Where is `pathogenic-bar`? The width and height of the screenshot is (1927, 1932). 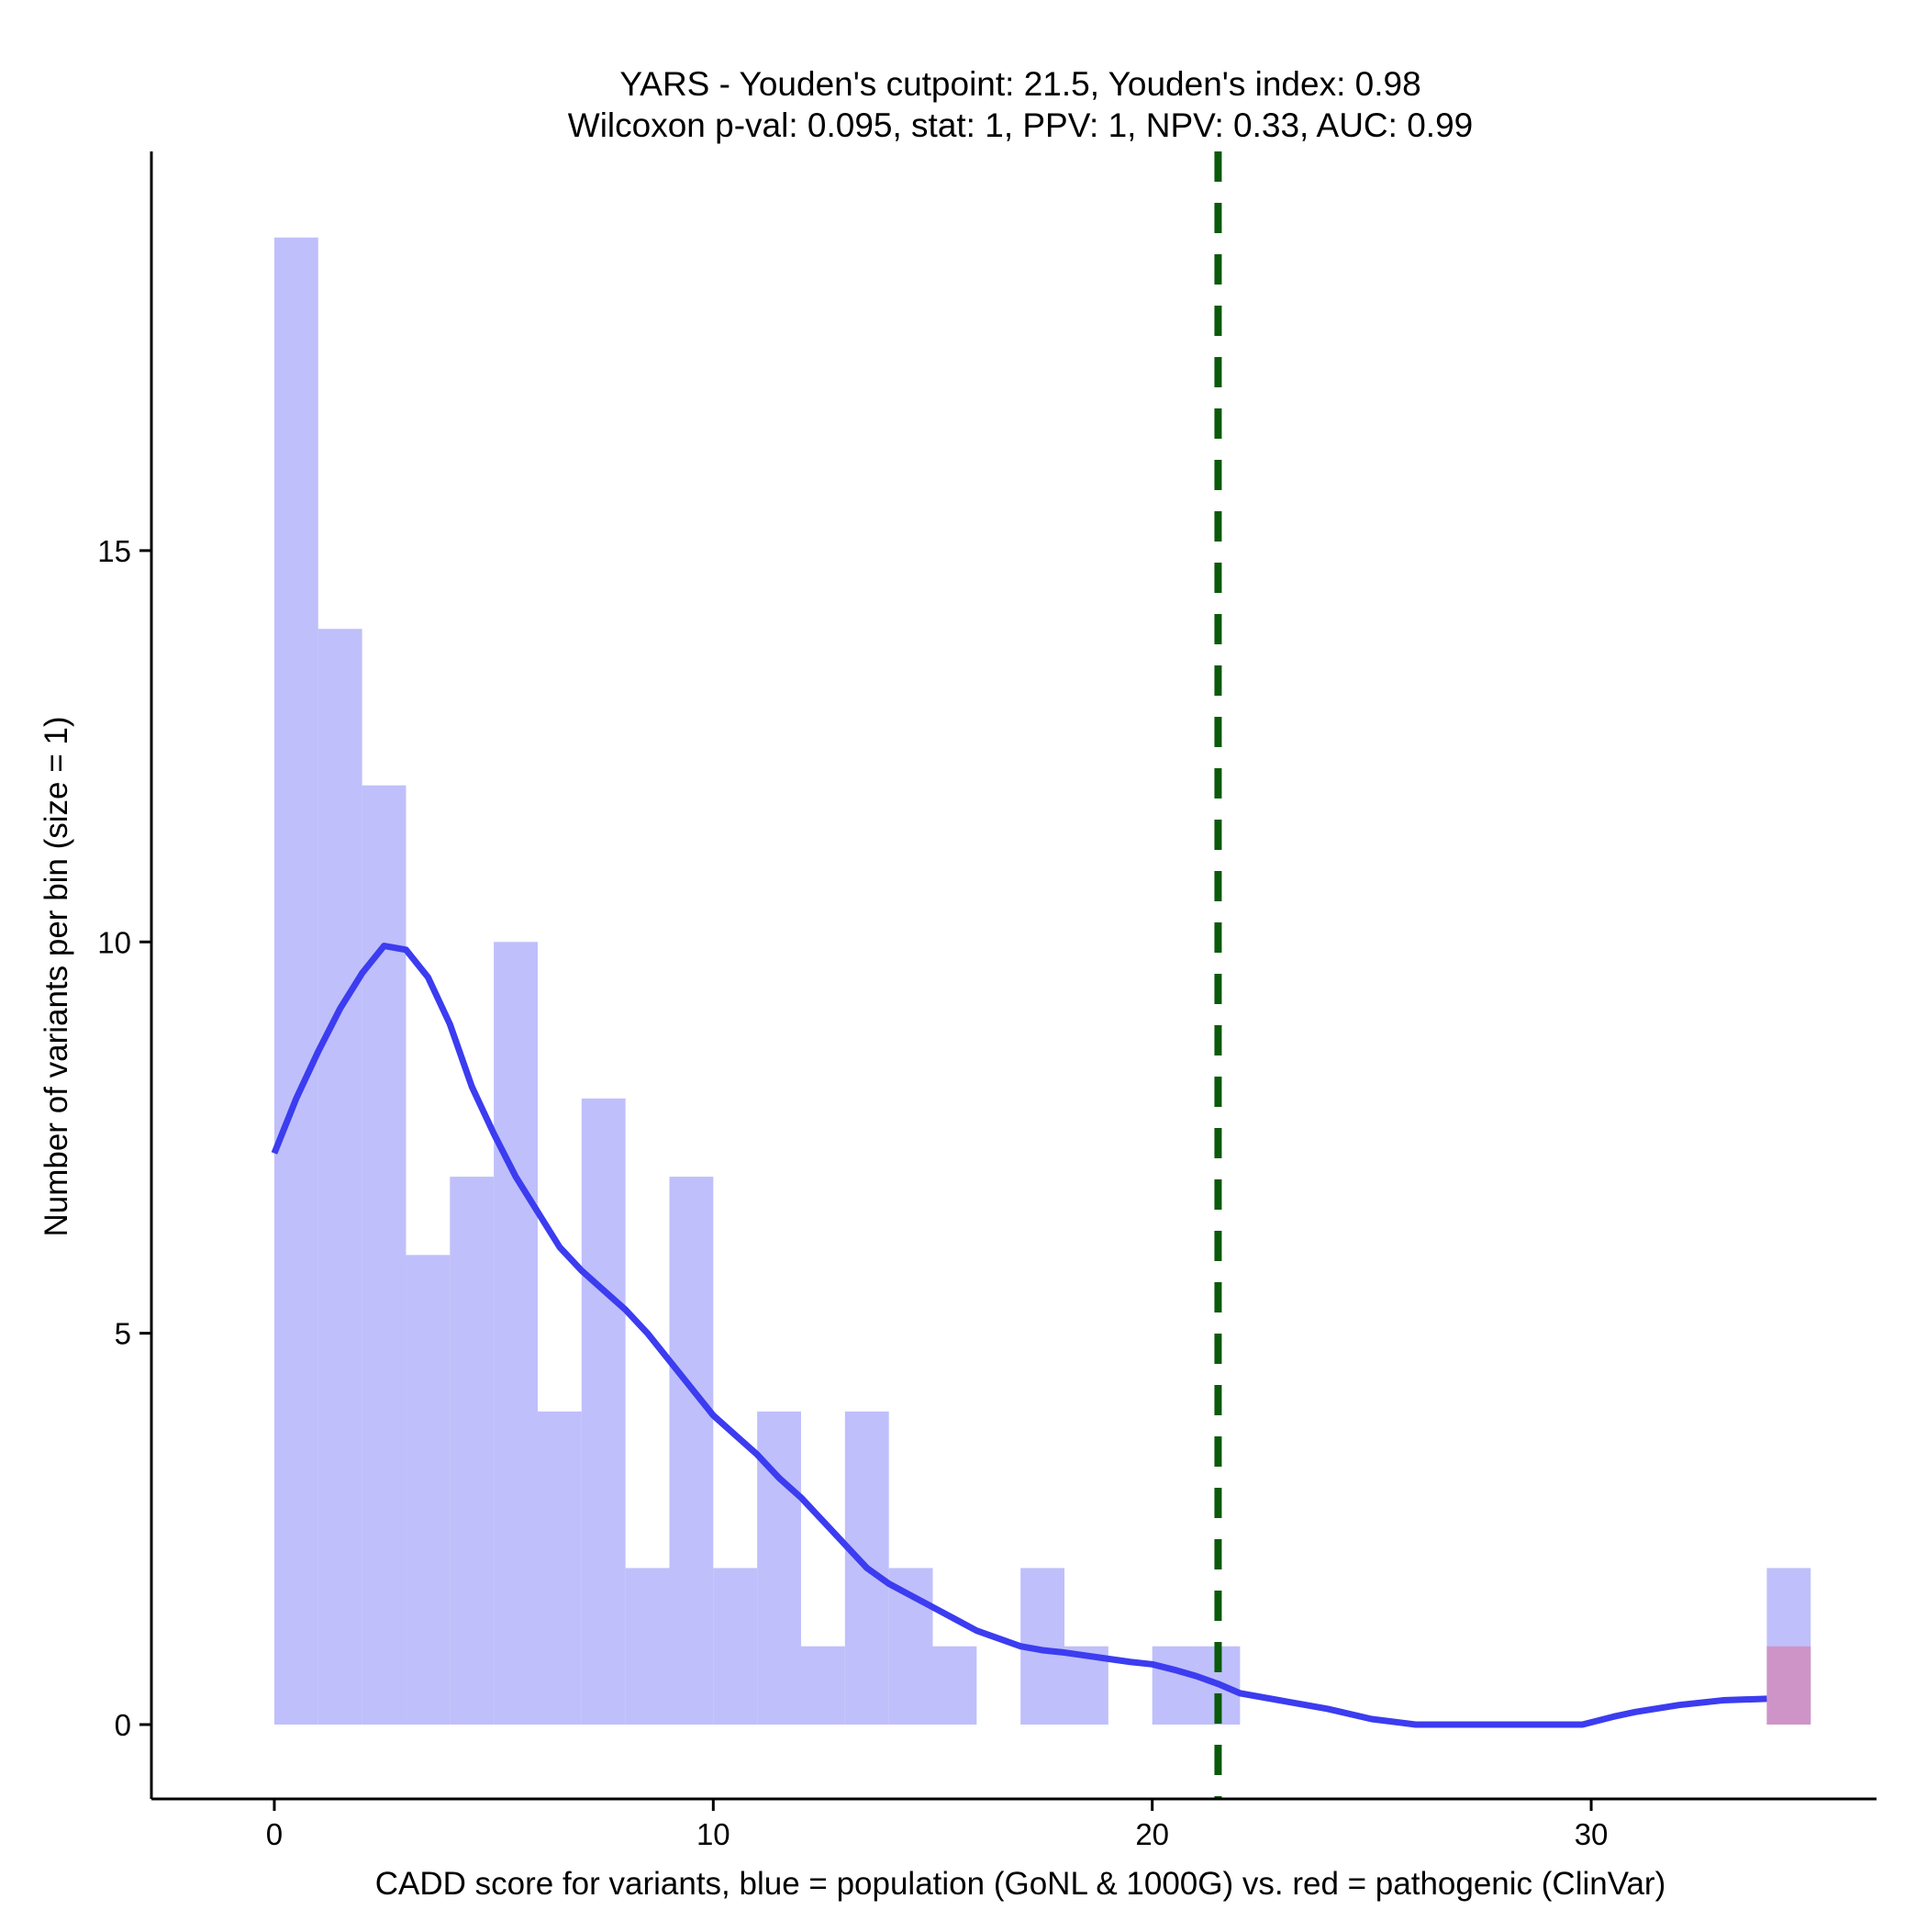
pathogenic-bar is located at coordinates (1788, 1685).